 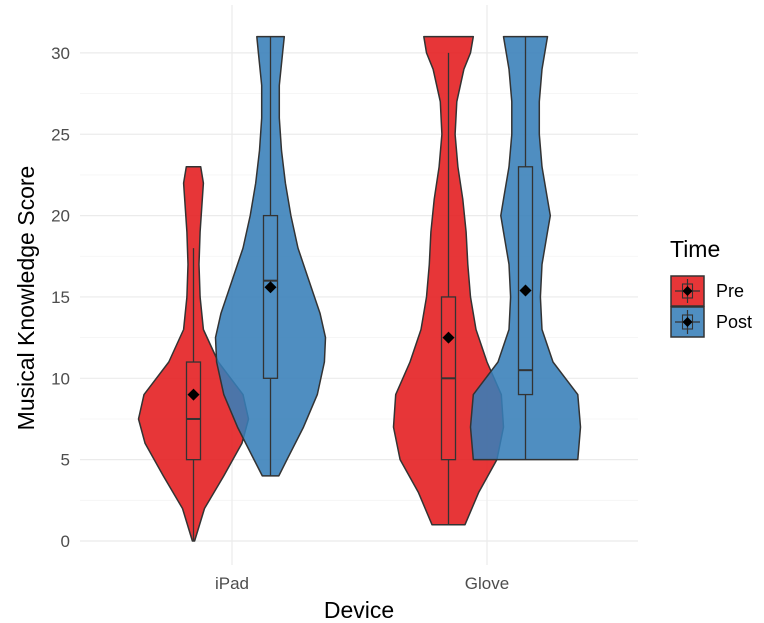 What do you see at coordinates (362, 583) in the screenshot?
I see `x-axis-ticks: iPad Glove` at bounding box center [362, 583].